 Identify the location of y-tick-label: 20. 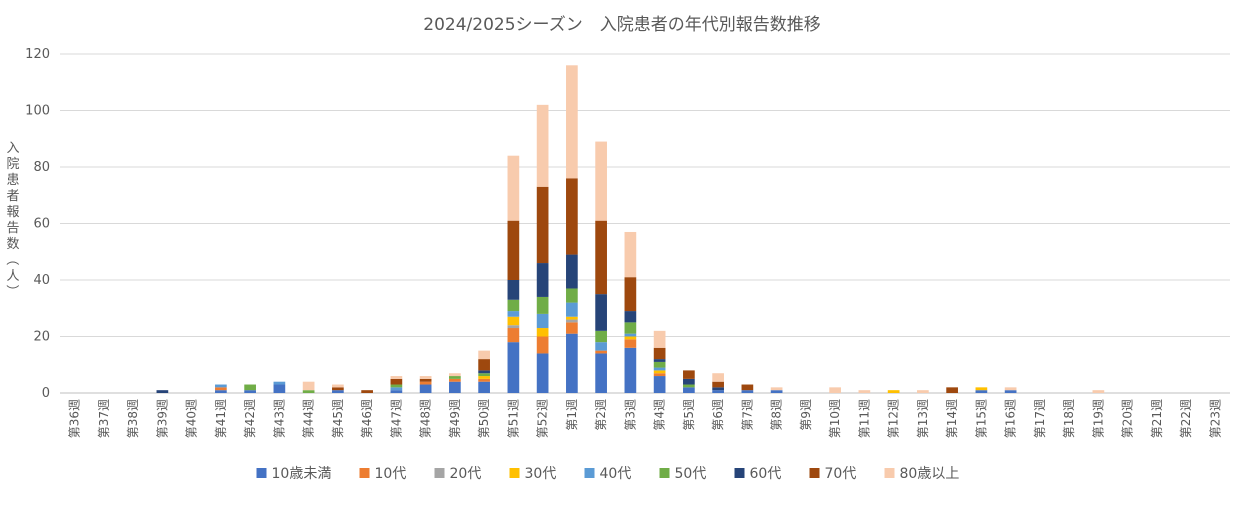
(41, 337).